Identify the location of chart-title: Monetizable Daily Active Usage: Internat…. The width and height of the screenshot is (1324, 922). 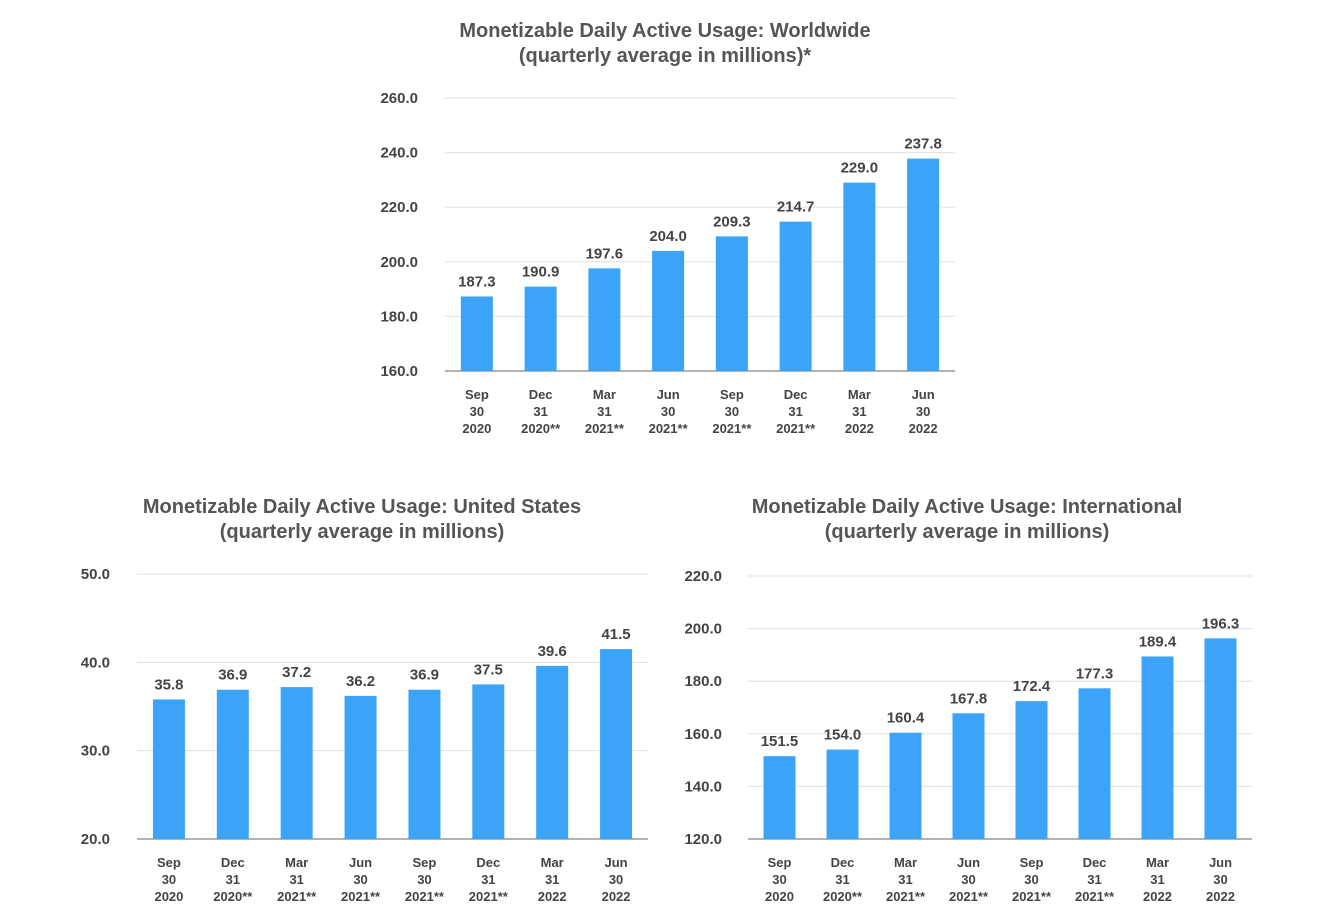
(967, 507).